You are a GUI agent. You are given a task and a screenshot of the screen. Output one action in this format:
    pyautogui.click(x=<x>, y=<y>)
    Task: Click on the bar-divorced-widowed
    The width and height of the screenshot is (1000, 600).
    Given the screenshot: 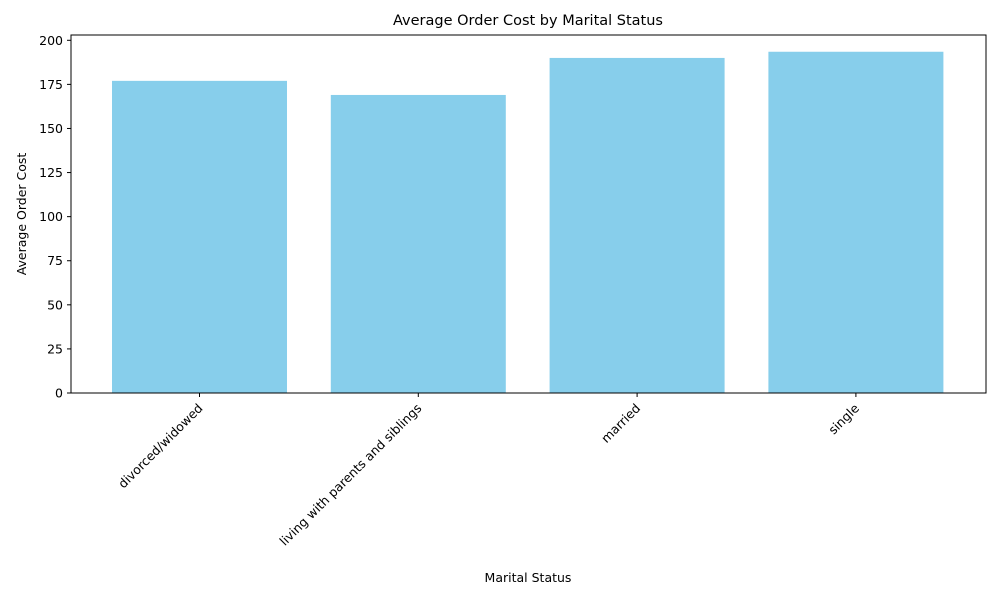 What is the action you would take?
    pyautogui.click(x=199, y=236)
    